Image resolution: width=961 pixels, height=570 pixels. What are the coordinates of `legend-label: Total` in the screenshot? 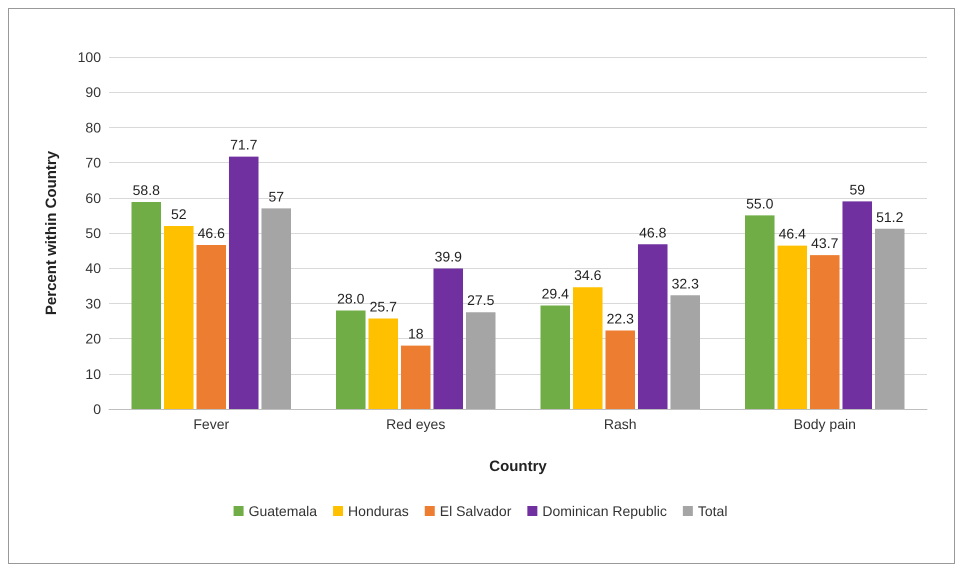 It's located at (713, 511).